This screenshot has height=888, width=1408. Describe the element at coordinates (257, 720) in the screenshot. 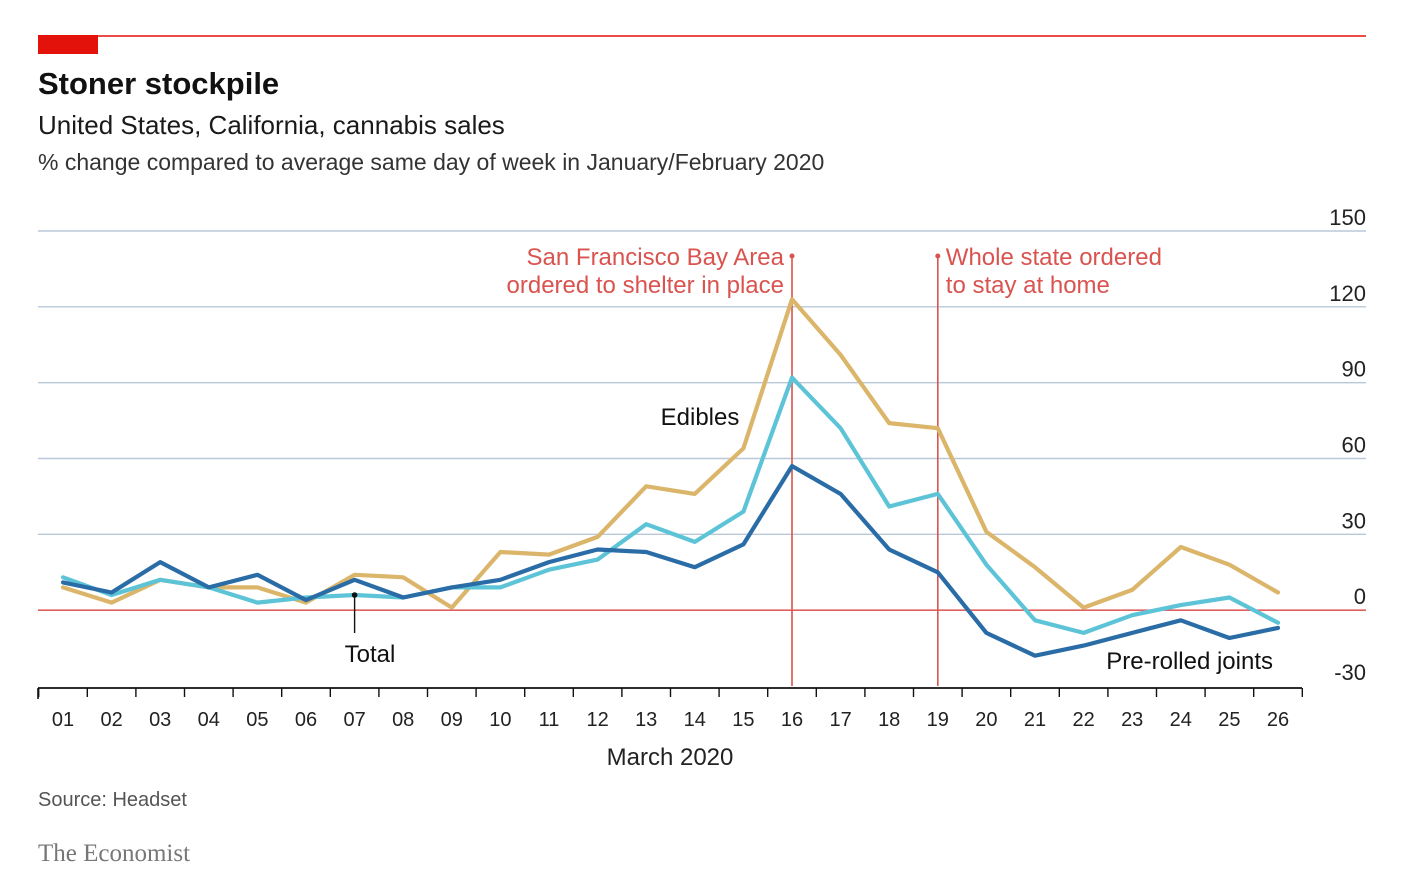

I see `x-tick-label: 05` at that location.